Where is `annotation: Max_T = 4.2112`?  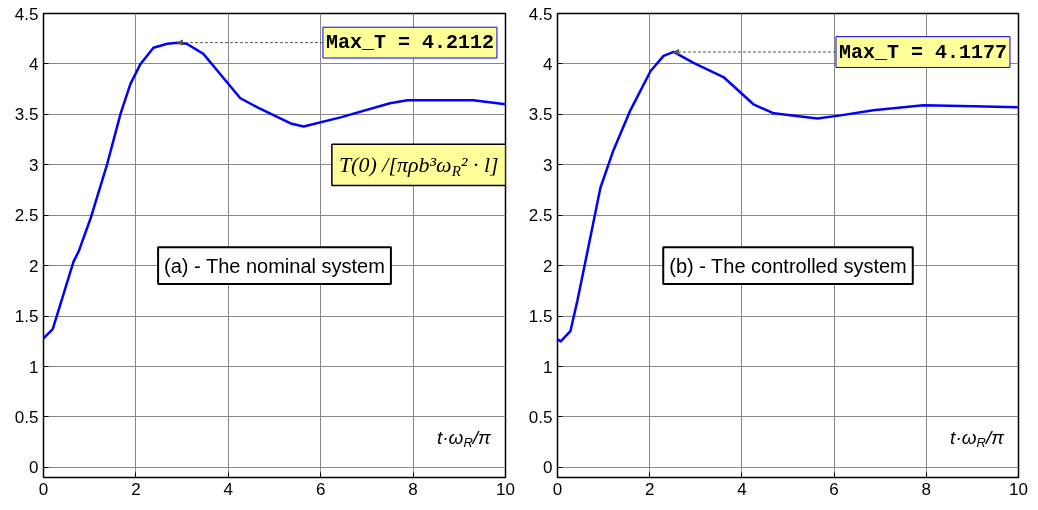 annotation: Max_T = 4.2112 is located at coordinates (409, 43).